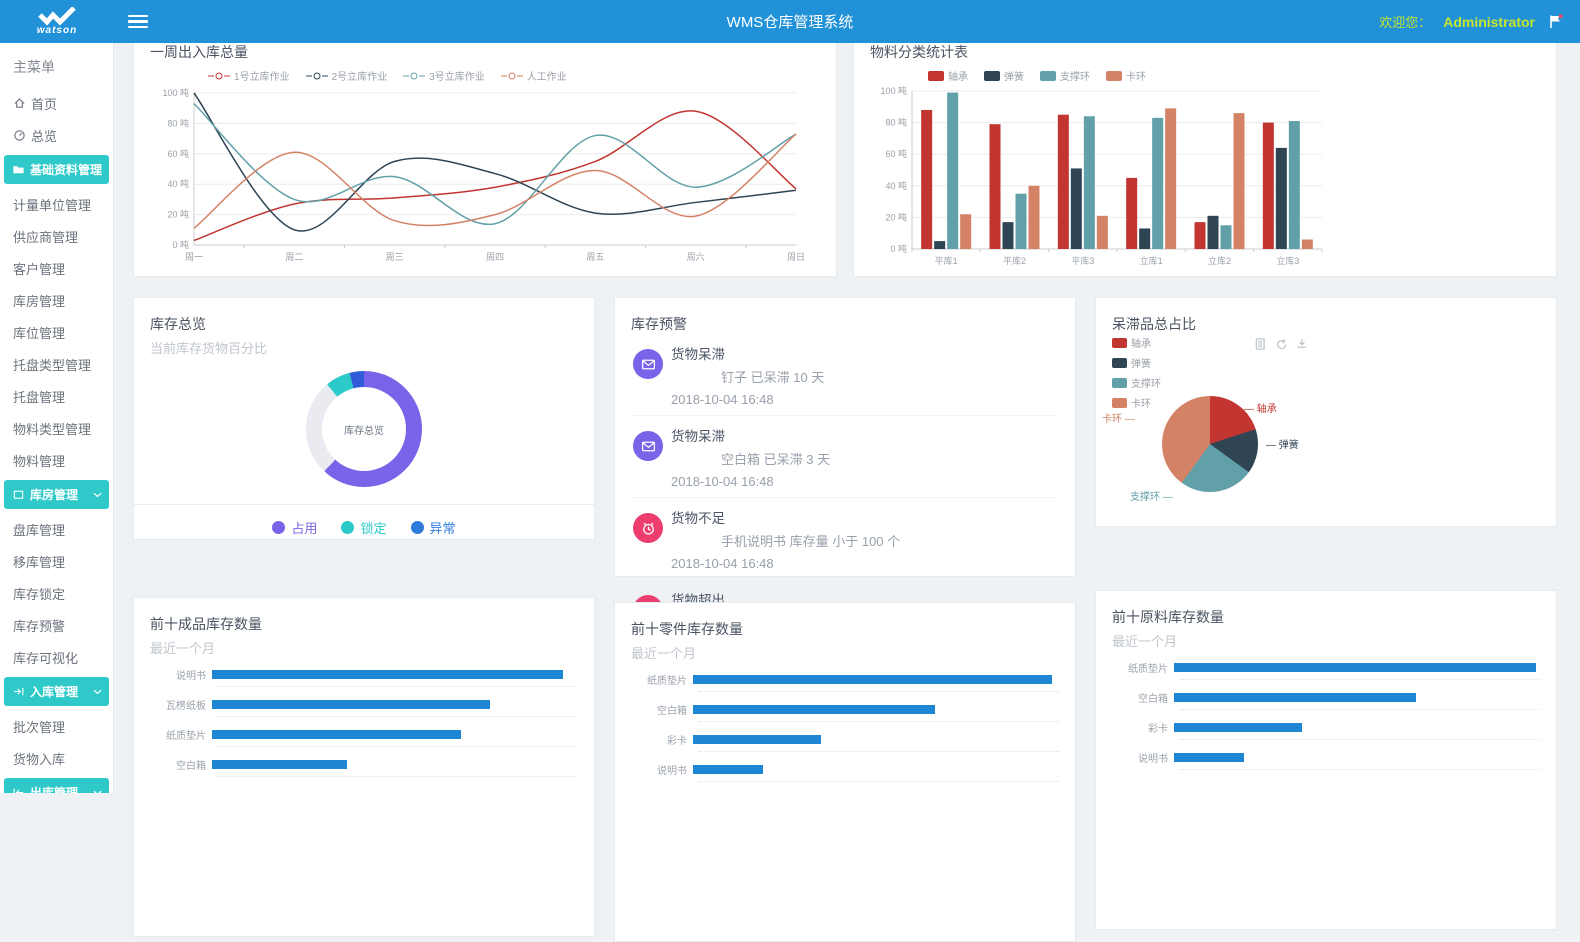  Describe the element at coordinates (785, 517) in the screenshot. I see `alert-title: 货物不足` at that location.